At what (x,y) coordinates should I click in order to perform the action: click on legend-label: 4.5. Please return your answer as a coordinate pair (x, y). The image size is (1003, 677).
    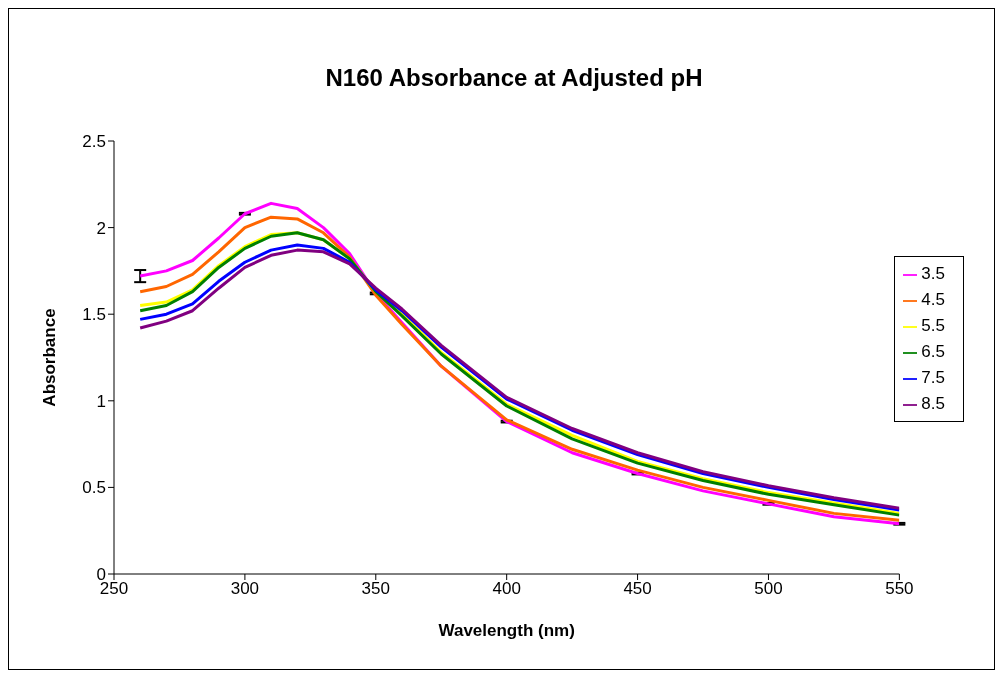
    Looking at the image, I should click on (933, 299).